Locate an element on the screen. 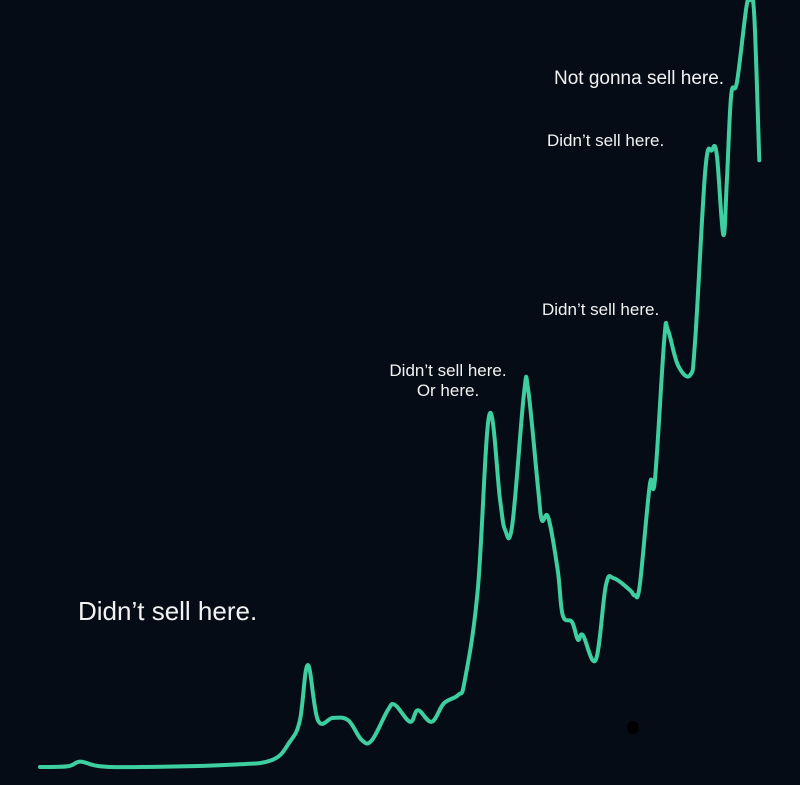 This screenshot has height=785, width=800. annotation-second: Didn’t sell here. Or here. is located at coordinates (448, 381).